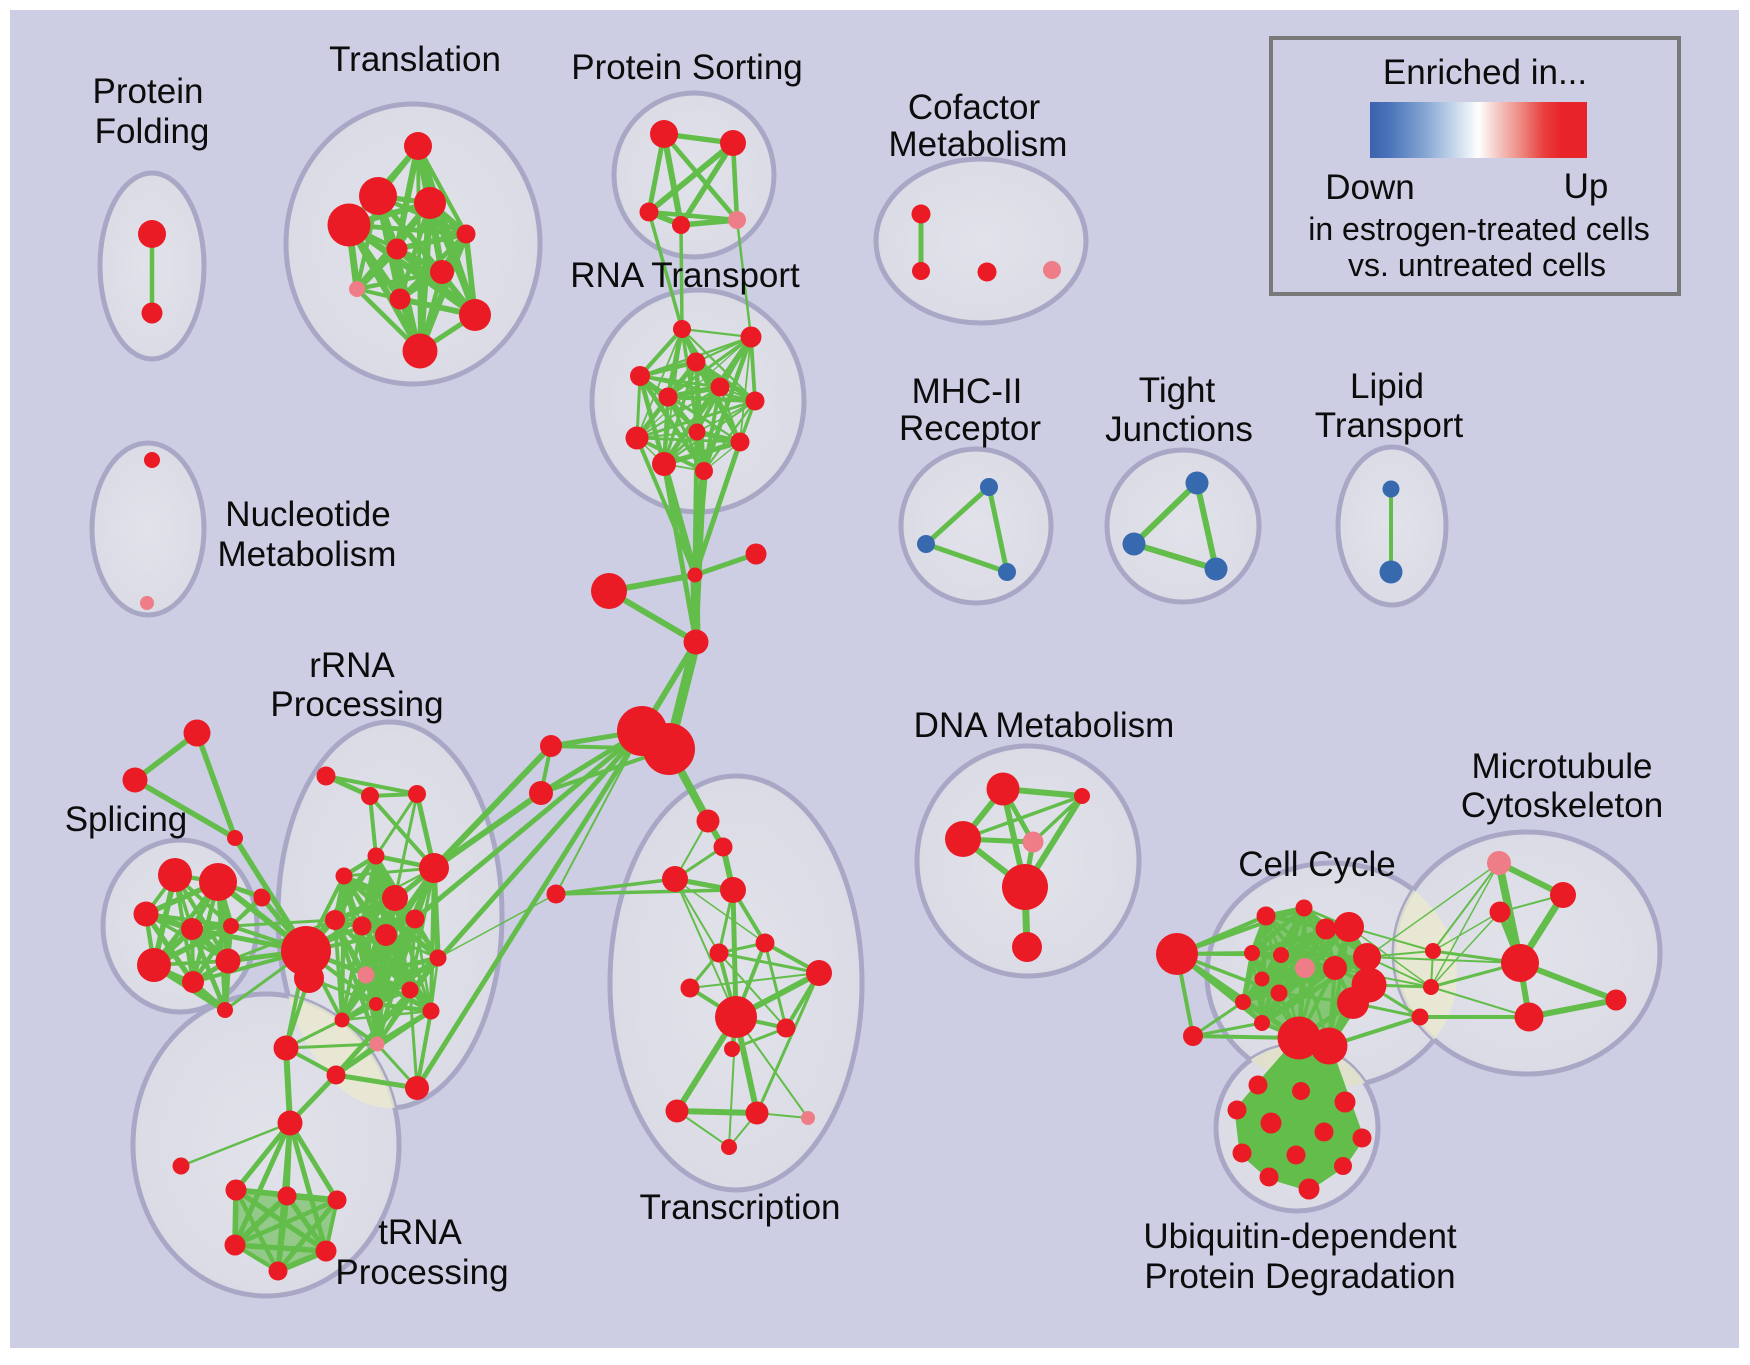  I want to click on svg-text: RNA Transport, so click(685, 275).